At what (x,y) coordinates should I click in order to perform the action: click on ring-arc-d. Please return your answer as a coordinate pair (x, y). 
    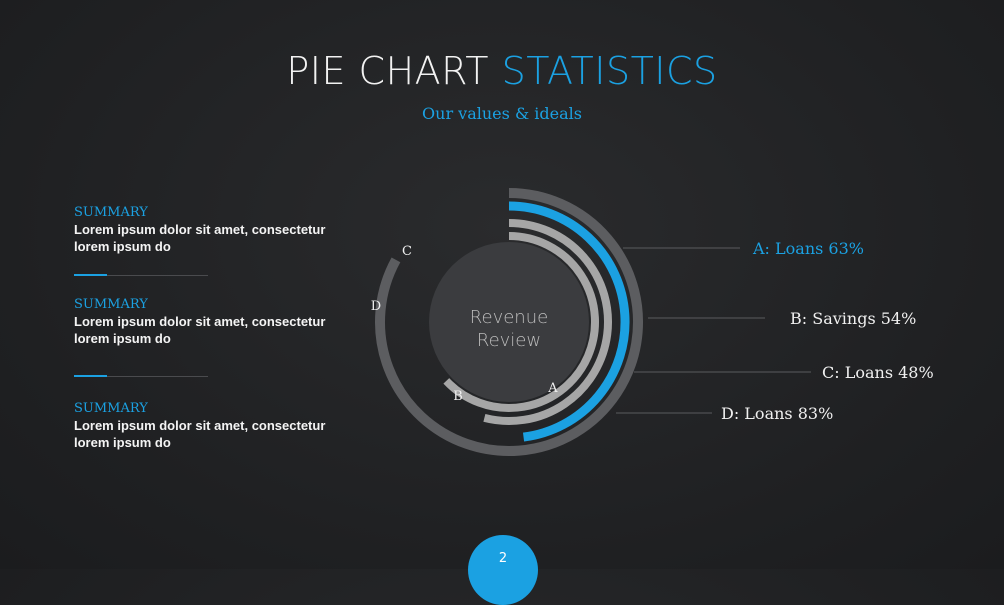
    Looking at the image, I should click on (509, 322).